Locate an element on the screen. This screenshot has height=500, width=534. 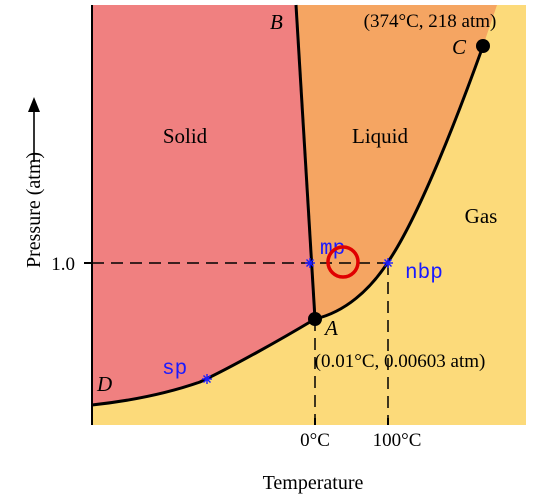
x-tick-label-0c: 0°C is located at coordinates (315, 440).